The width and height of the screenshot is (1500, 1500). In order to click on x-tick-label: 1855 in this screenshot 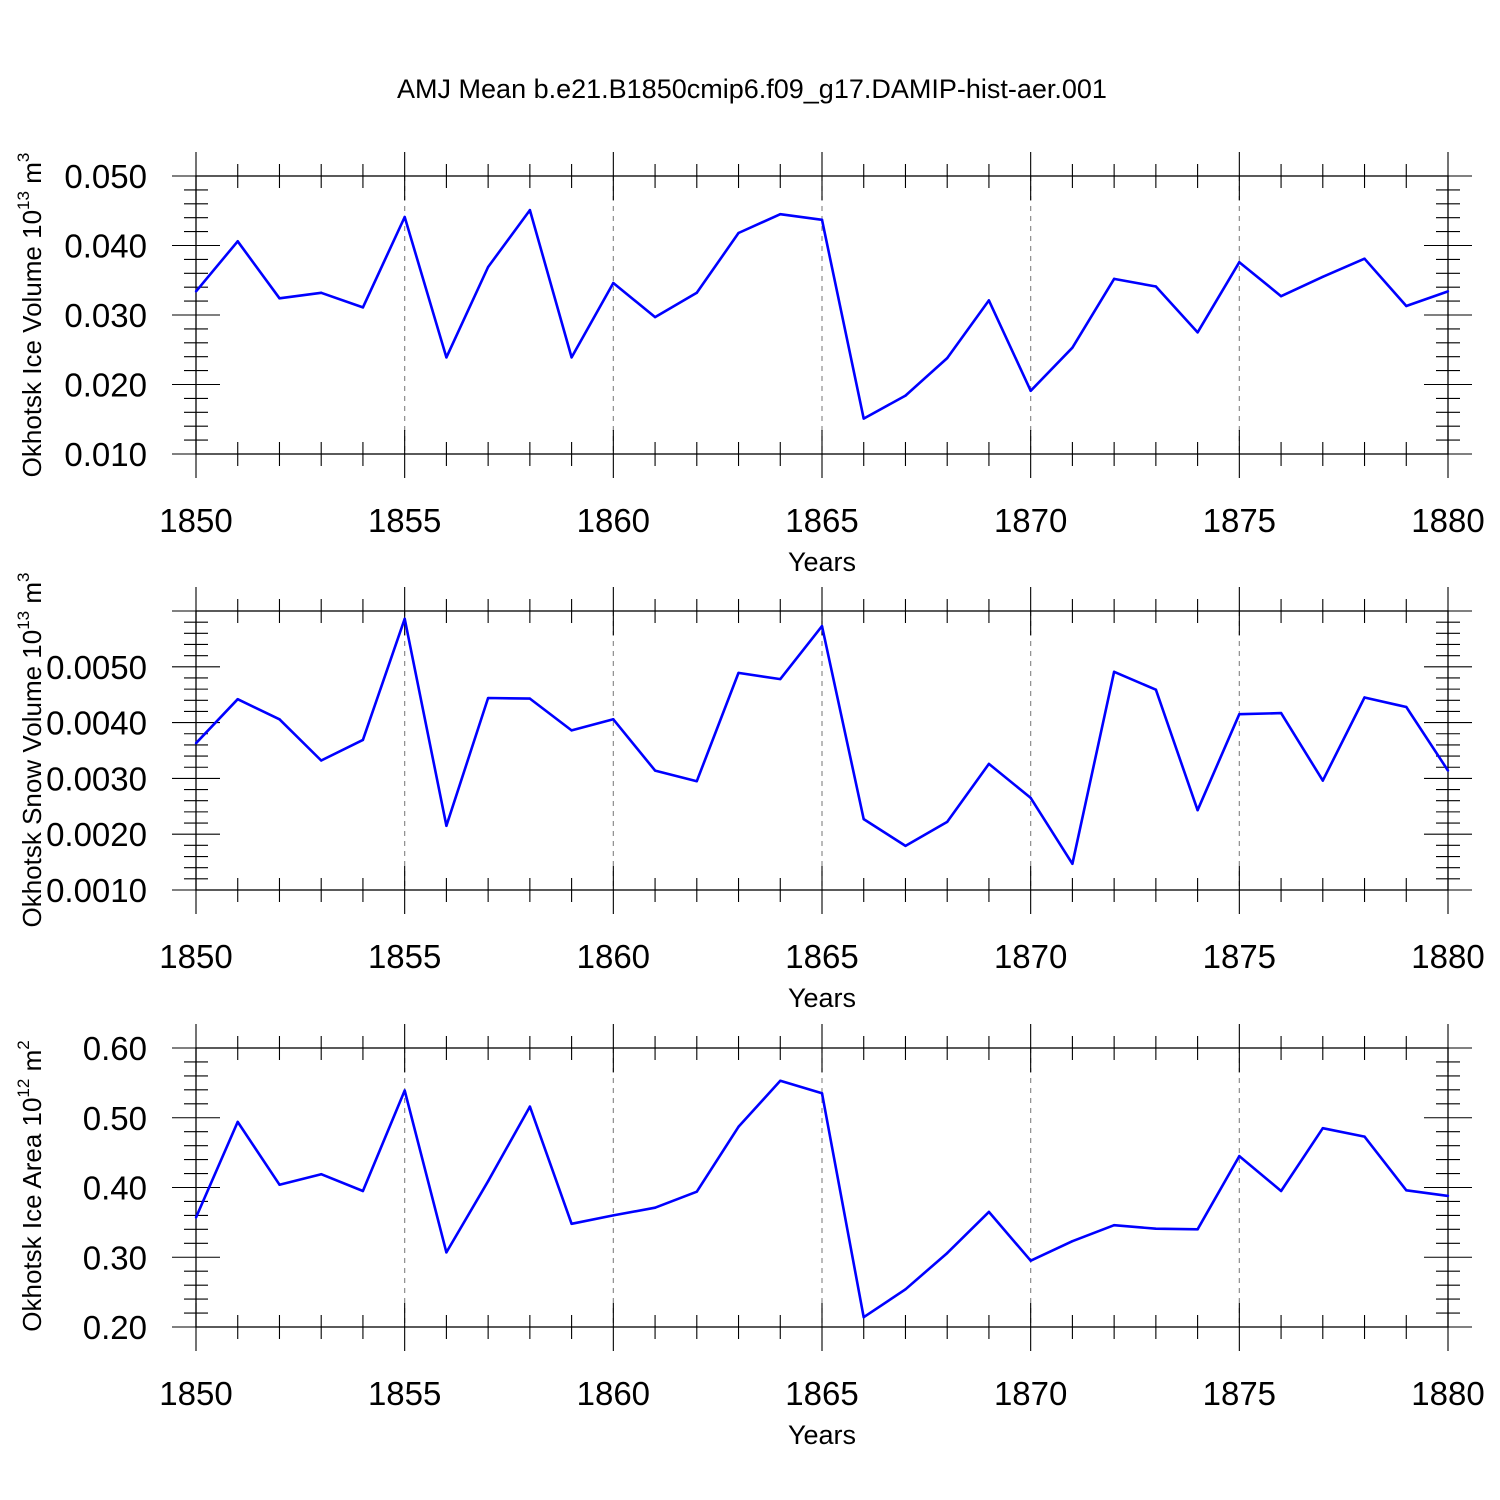, I will do `click(404, 520)`.